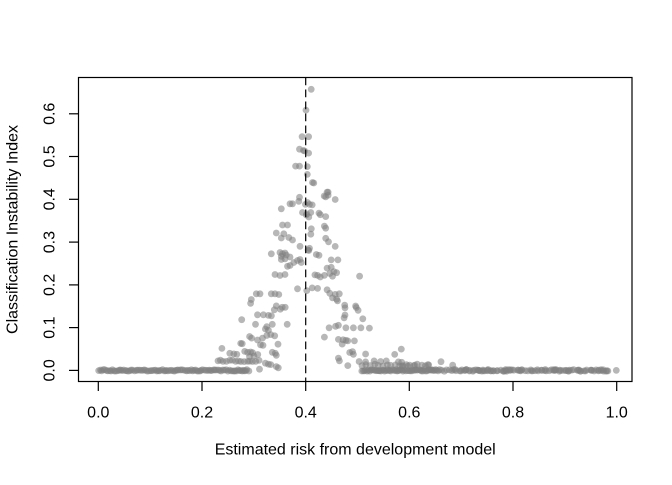  What do you see at coordinates (355, 450) in the screenshot?
I see `svg-text:Estimated risk from developmen: Estimated risk from development model` at bounding box center [355, 450].